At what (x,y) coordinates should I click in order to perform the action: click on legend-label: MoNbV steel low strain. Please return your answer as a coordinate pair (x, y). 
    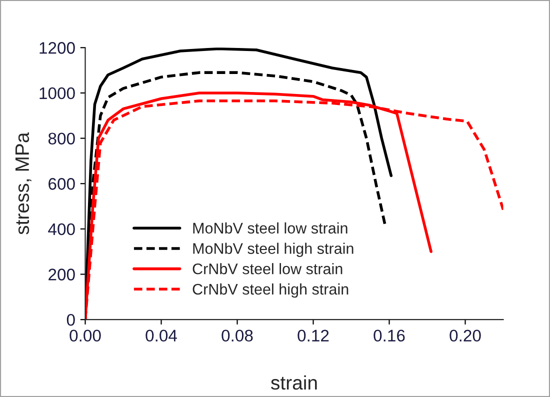
    Looking at the image, I should click on (270, 228).